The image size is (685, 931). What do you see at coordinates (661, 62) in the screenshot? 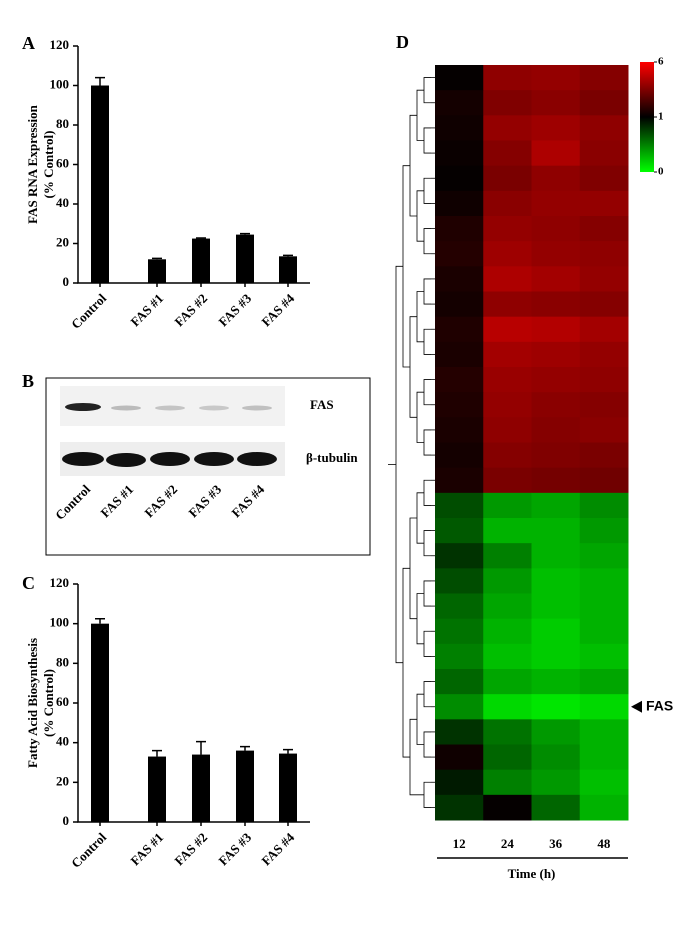
I see `colorbar-tick-label: 6` at bounding box center [661, 62].